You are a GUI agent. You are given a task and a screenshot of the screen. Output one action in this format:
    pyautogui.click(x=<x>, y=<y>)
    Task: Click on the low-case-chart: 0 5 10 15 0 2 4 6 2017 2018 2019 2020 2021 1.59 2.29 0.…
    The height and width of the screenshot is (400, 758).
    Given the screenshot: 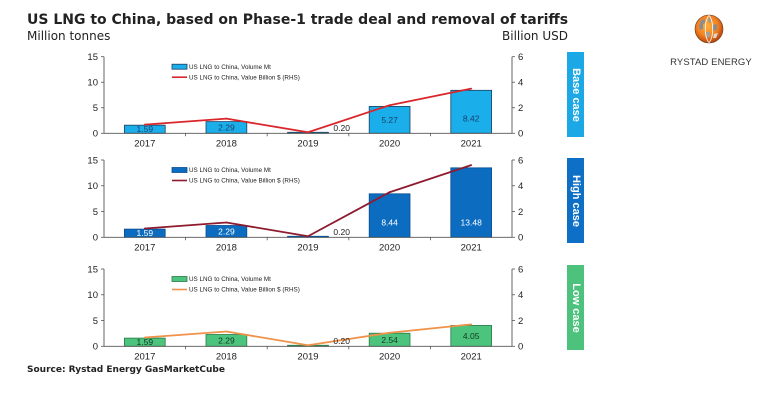 What is the action you would take?
    pyautogui.click(x=305, y=313)
    